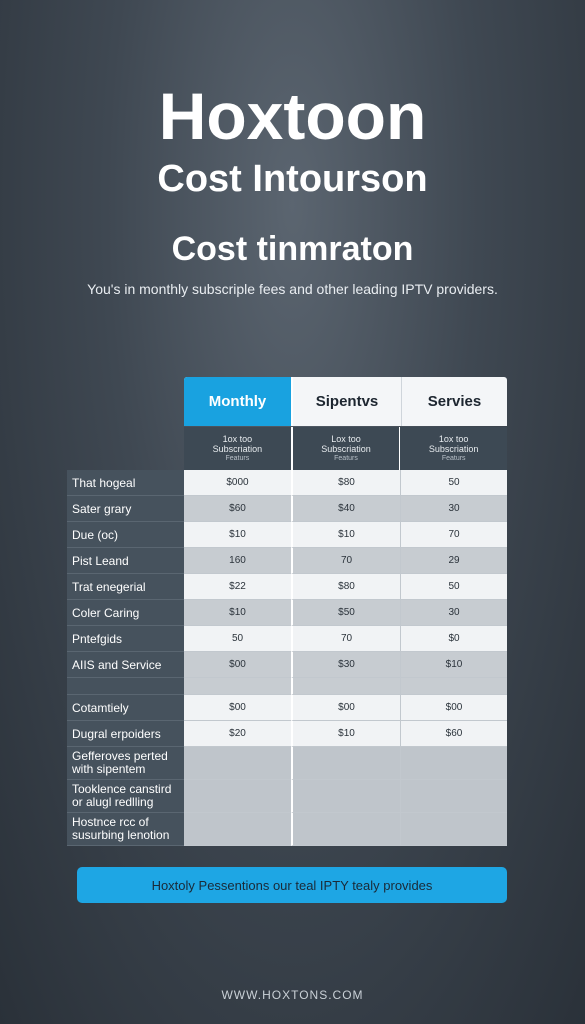 The image size is (585, 1024). I want to click on table-spacer-row, so click(287, 686).